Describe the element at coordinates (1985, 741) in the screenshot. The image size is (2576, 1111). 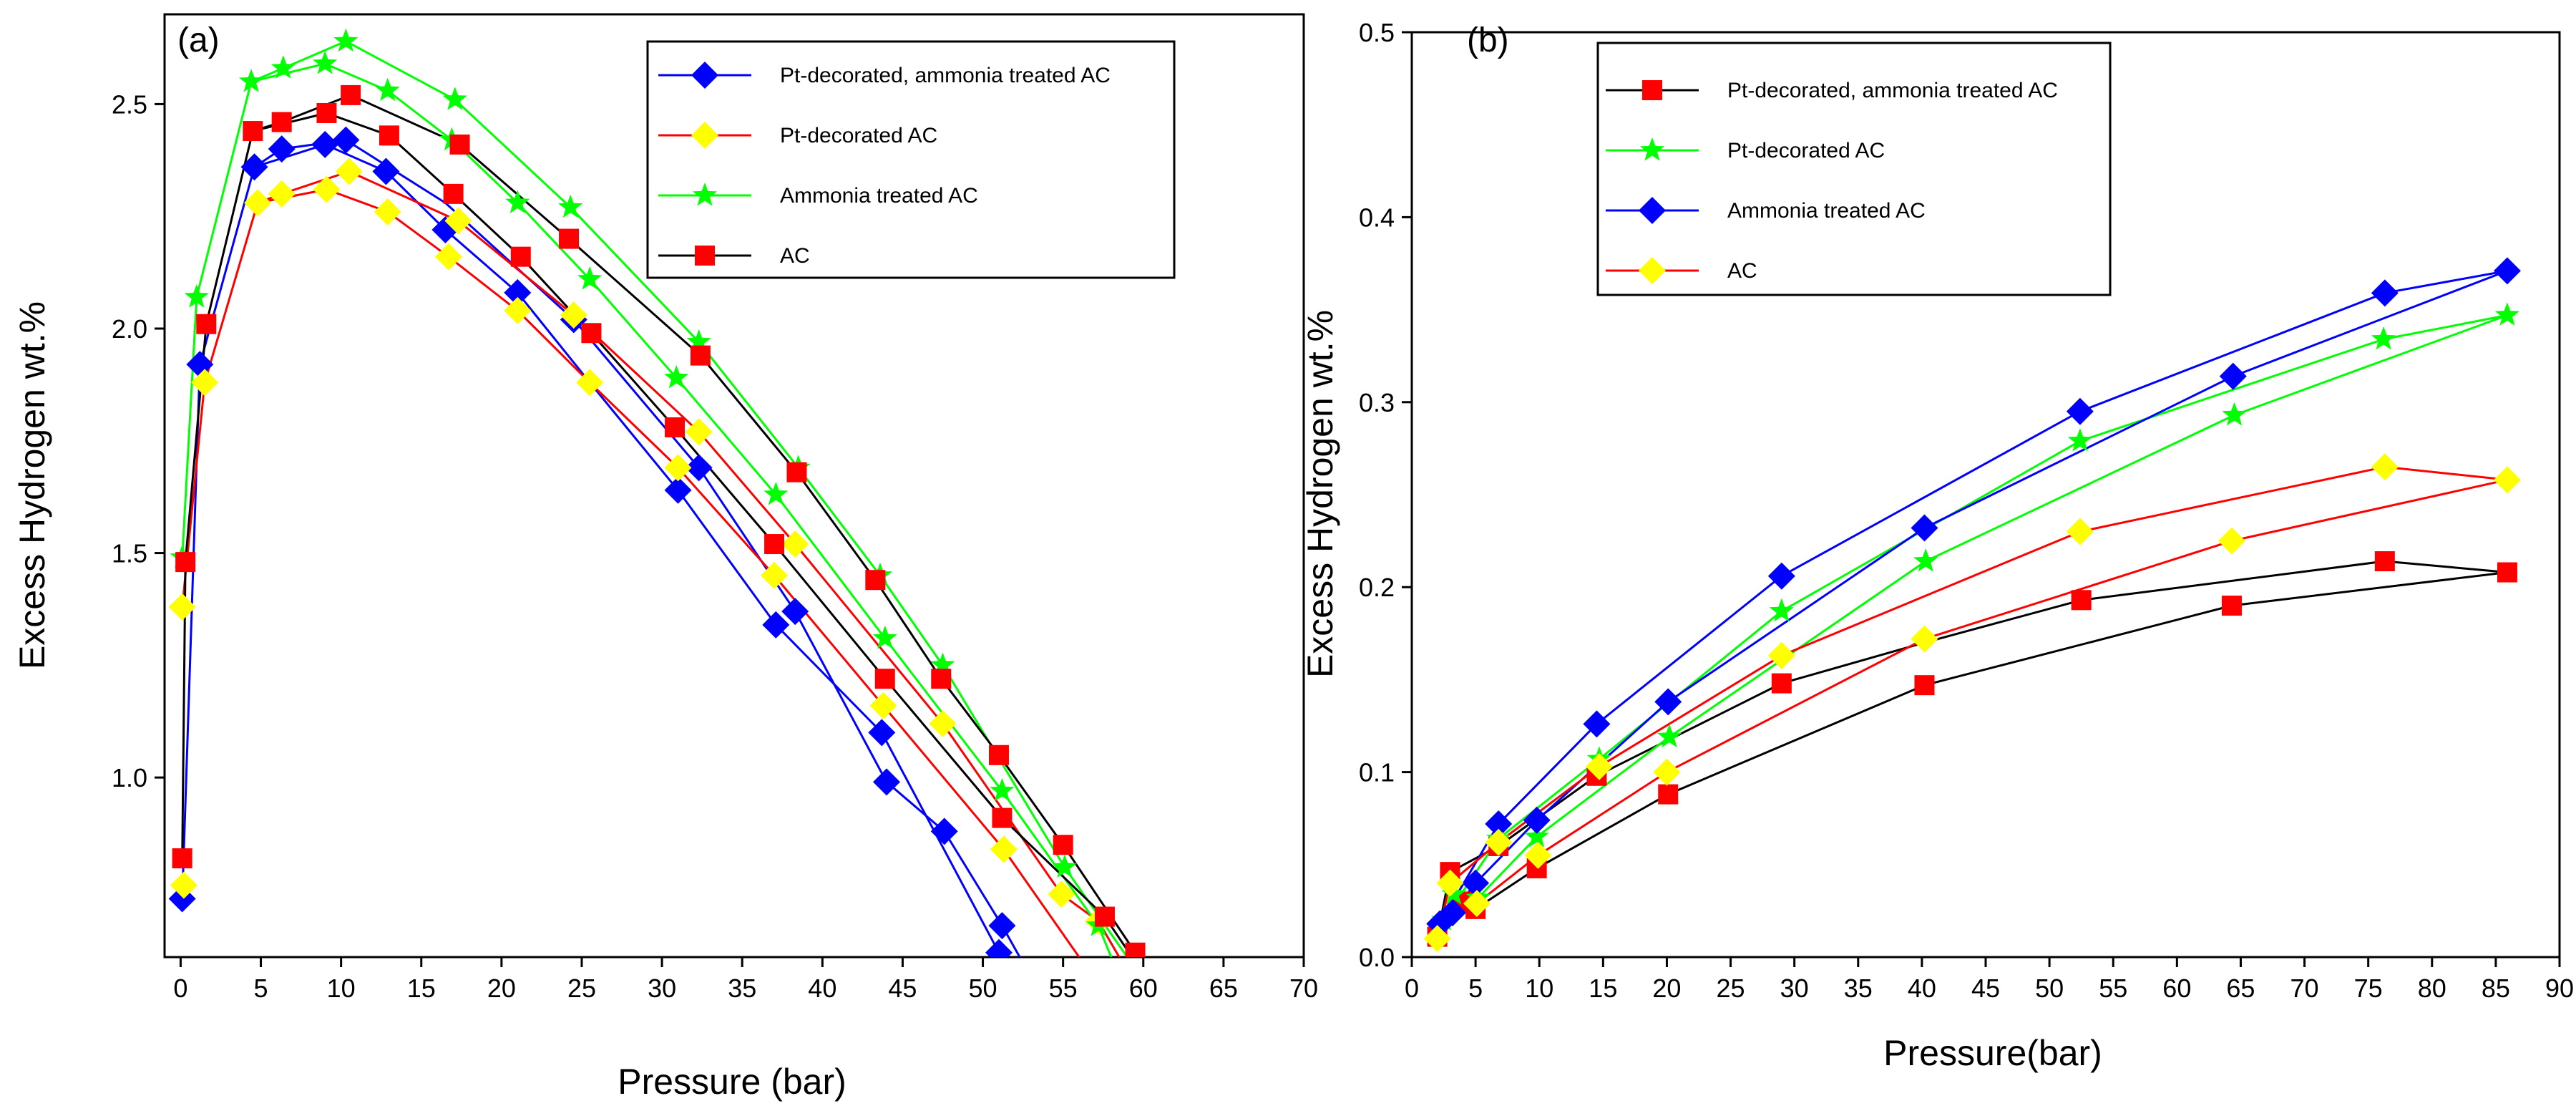
I see `series-line-pt-decorated-ammonia-treated-ac-desorption` at that location.